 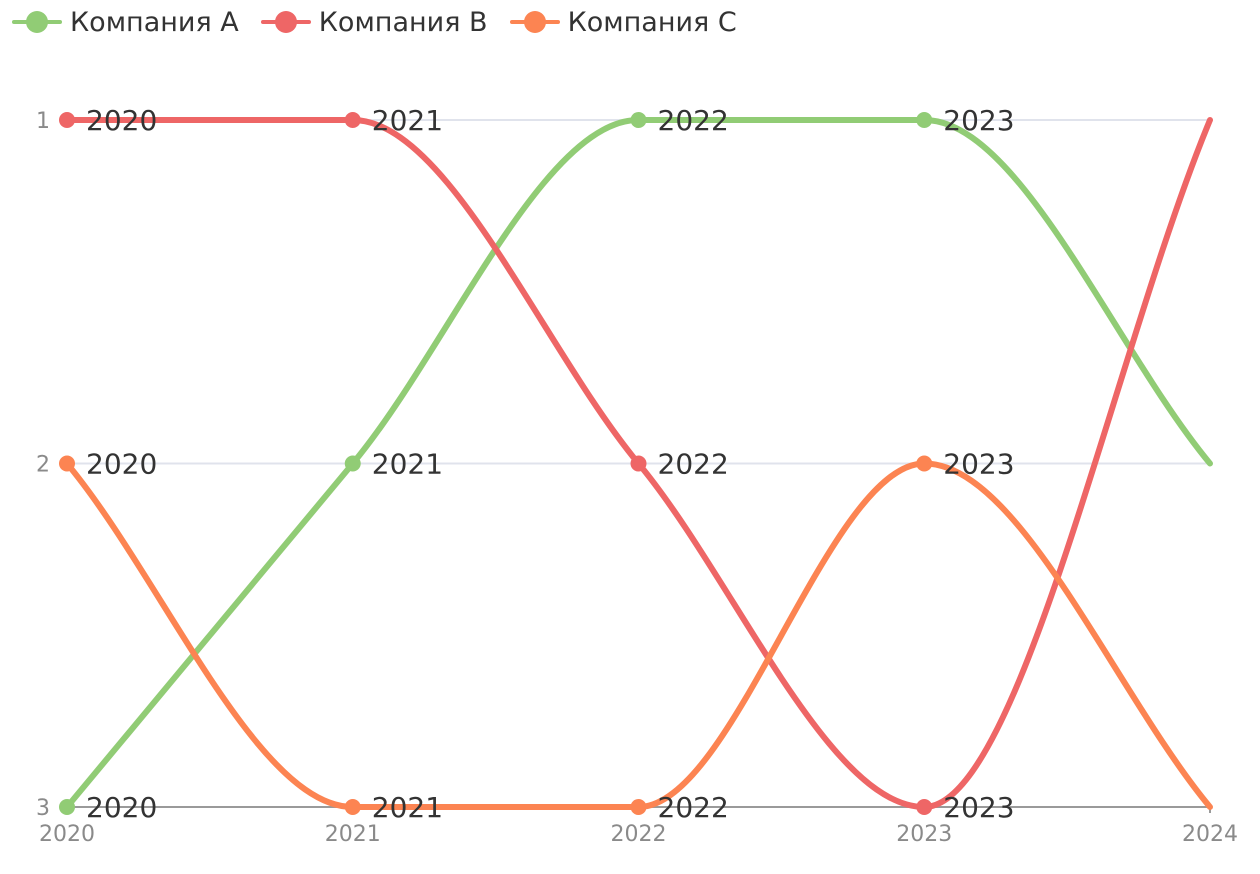 I want to click on x-tick-label: 2022, so click(x=639, y=834).